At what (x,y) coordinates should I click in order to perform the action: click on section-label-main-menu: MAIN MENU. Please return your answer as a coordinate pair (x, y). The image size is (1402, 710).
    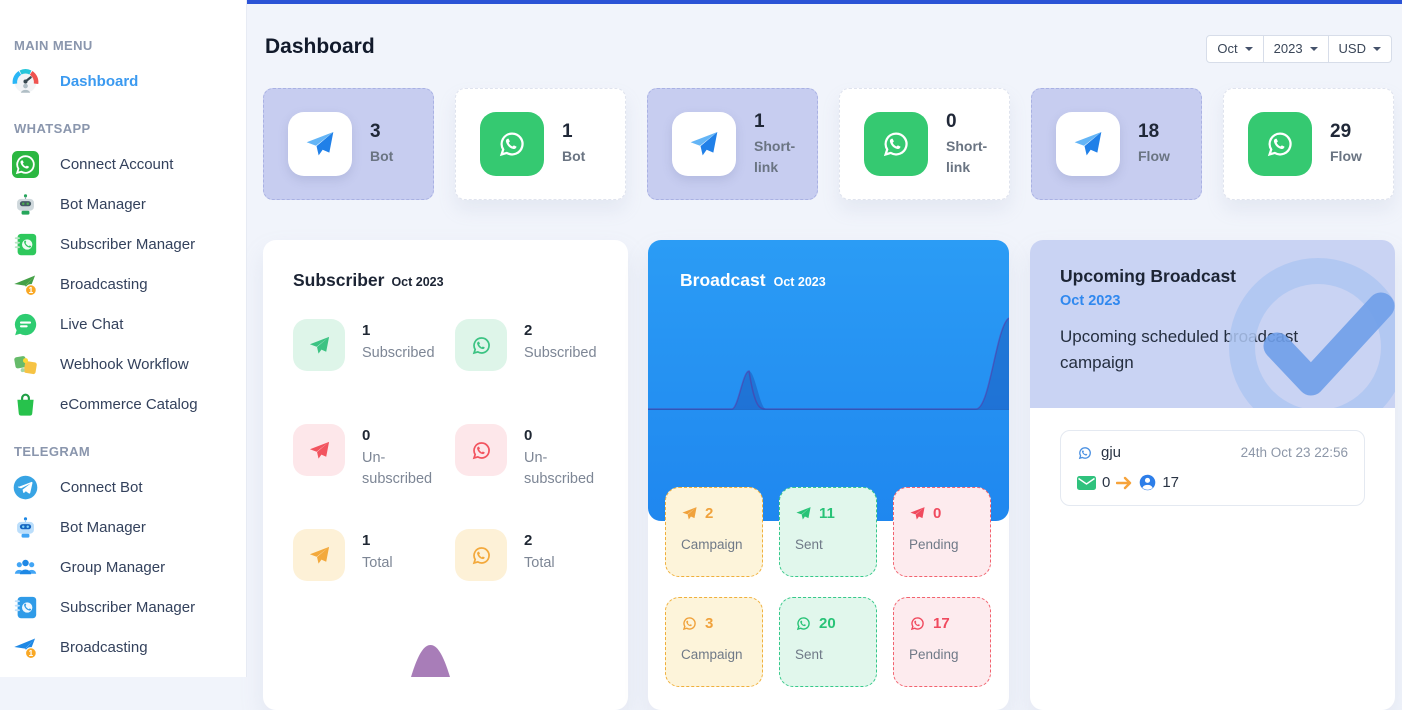
    Looking at the image, I should click on (53, 45).